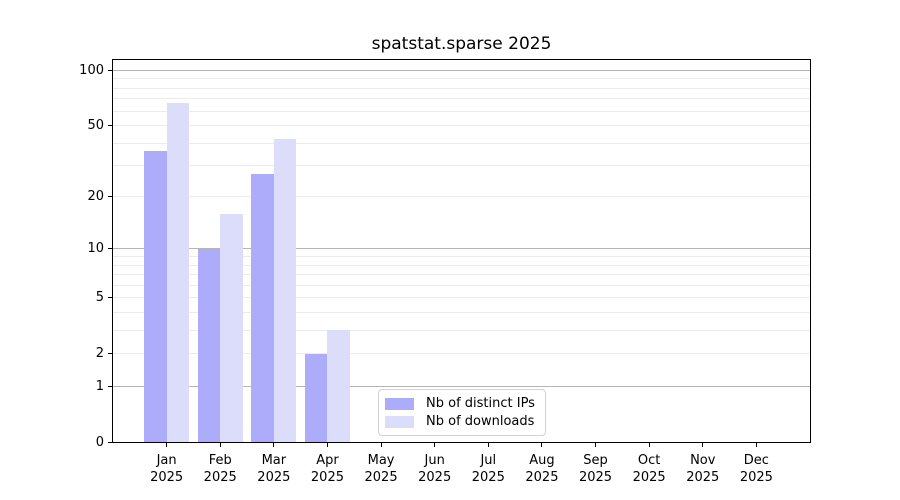 The width and height of the screenshot is (900, 500). I want to click on x-tick-month: May, so click(381, 460).